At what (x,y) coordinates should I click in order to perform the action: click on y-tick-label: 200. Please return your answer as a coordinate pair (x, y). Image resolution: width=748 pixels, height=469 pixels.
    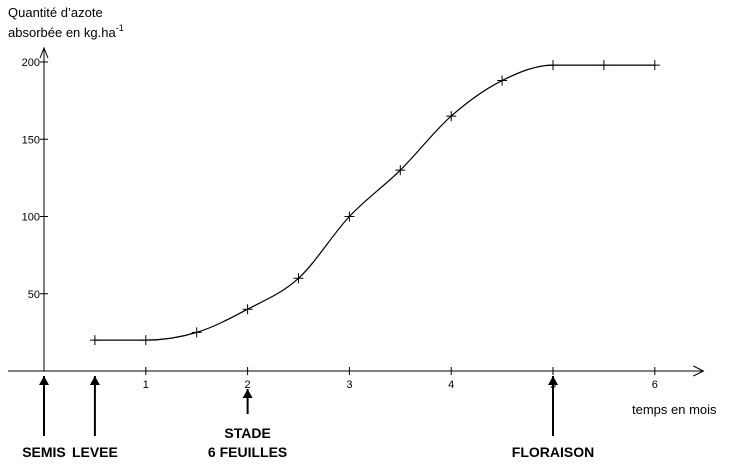
    Looking at the image, I should click on (31, 63).